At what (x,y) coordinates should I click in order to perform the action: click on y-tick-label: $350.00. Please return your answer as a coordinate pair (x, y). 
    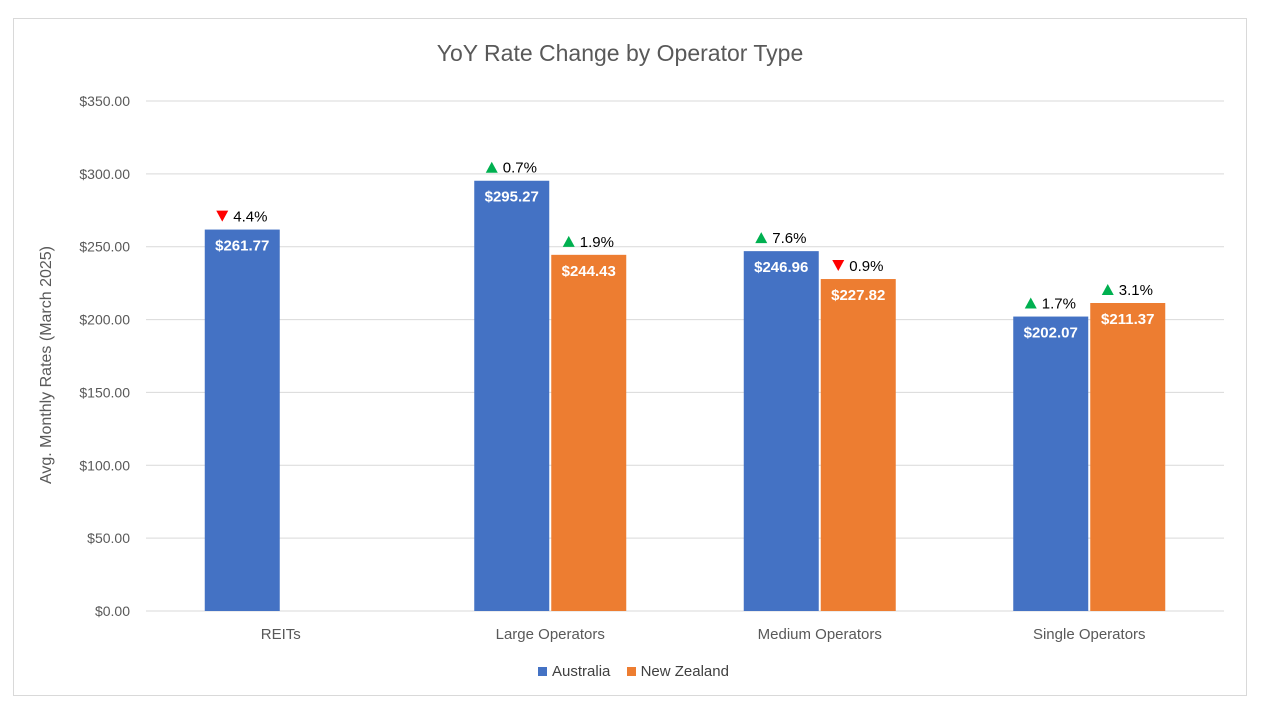
    Looking at the image, I should click on (104, 101).